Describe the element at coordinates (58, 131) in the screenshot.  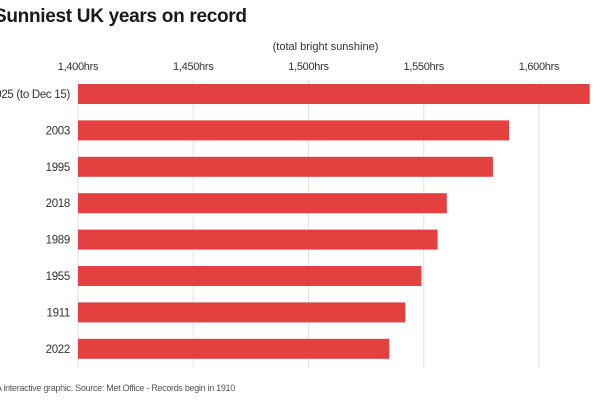
I see `category-label: 2003` at that location.